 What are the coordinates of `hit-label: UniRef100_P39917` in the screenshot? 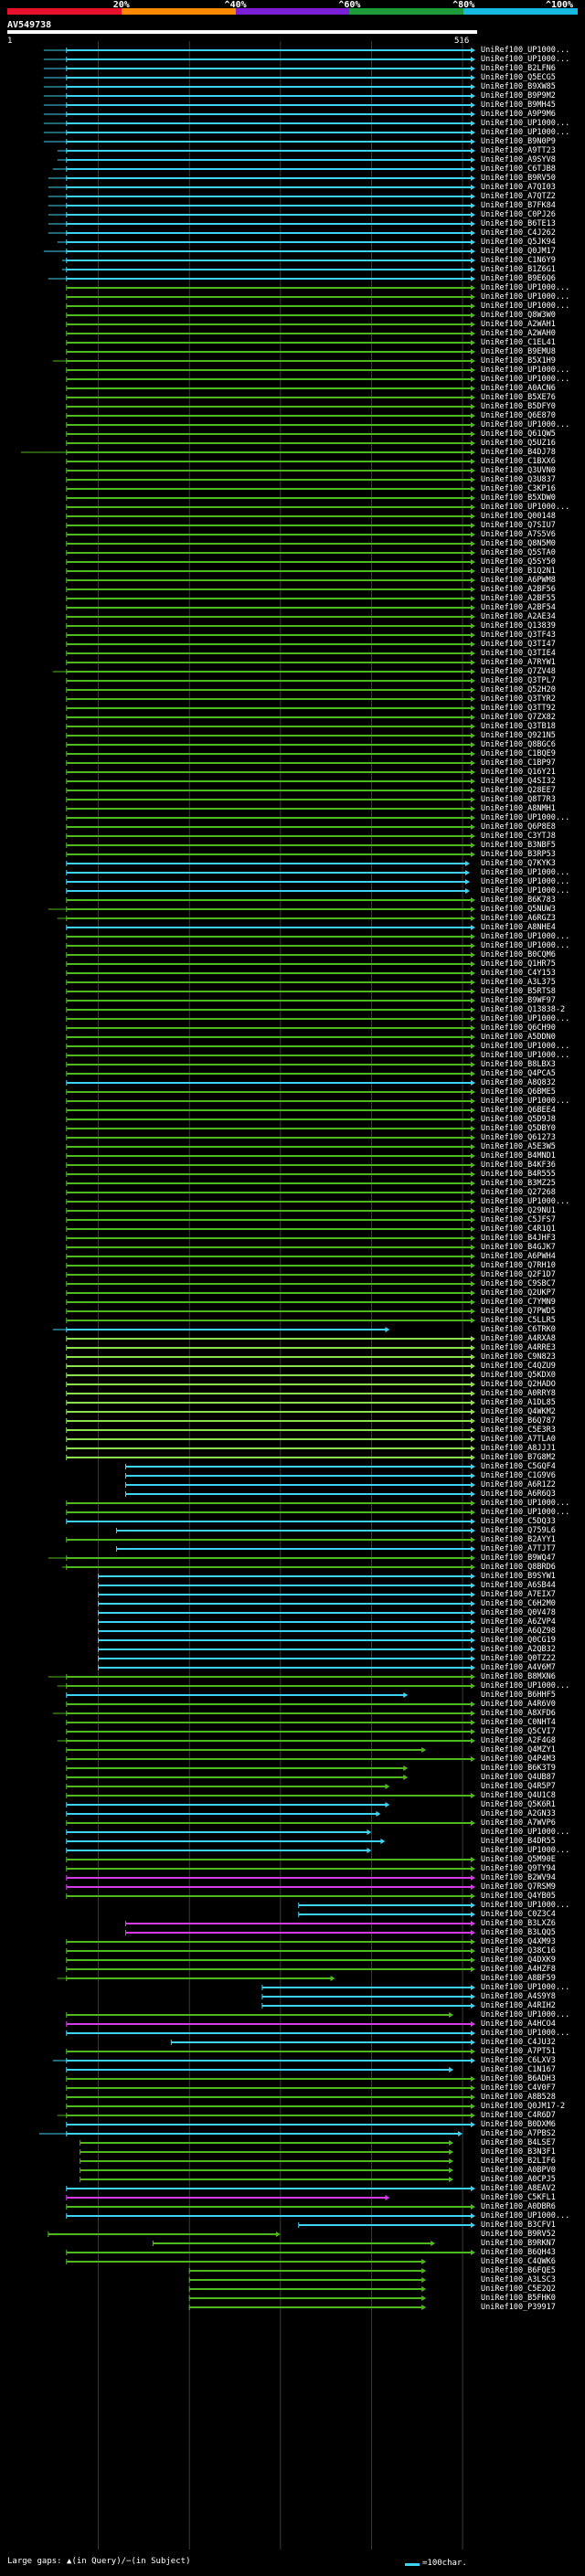 It's located at (518, 2307).